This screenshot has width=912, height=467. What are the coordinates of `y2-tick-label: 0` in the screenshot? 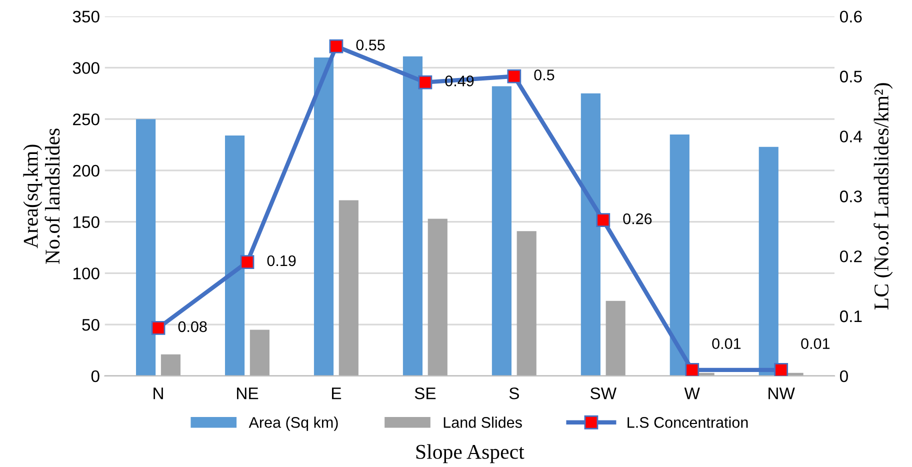 It's located at (844, 376).